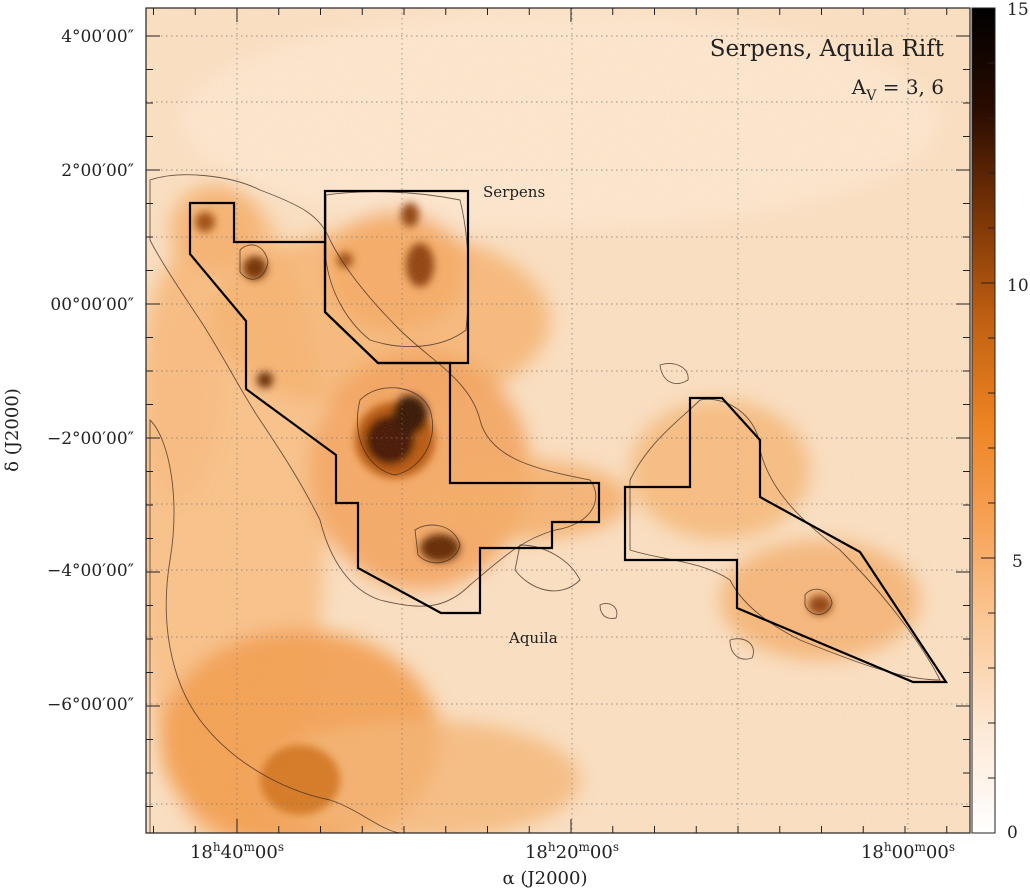 The height and width of the screenshot is (890, 1030). I want to click on x-tick-label: 18h20m00s, so click(572, 851).